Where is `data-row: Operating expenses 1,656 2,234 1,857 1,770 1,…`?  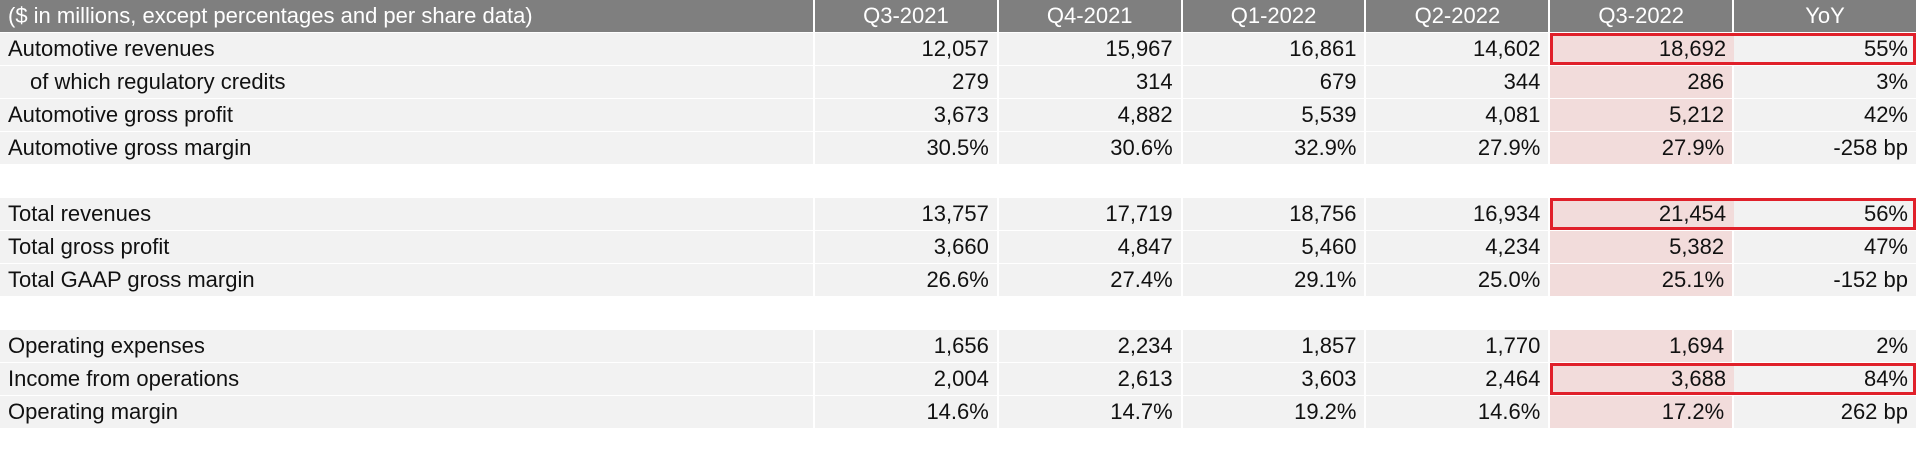
data-row: Operating expenses 1,656 2,234 1,857 1,770 1,… is located at coordinates (959, 346).